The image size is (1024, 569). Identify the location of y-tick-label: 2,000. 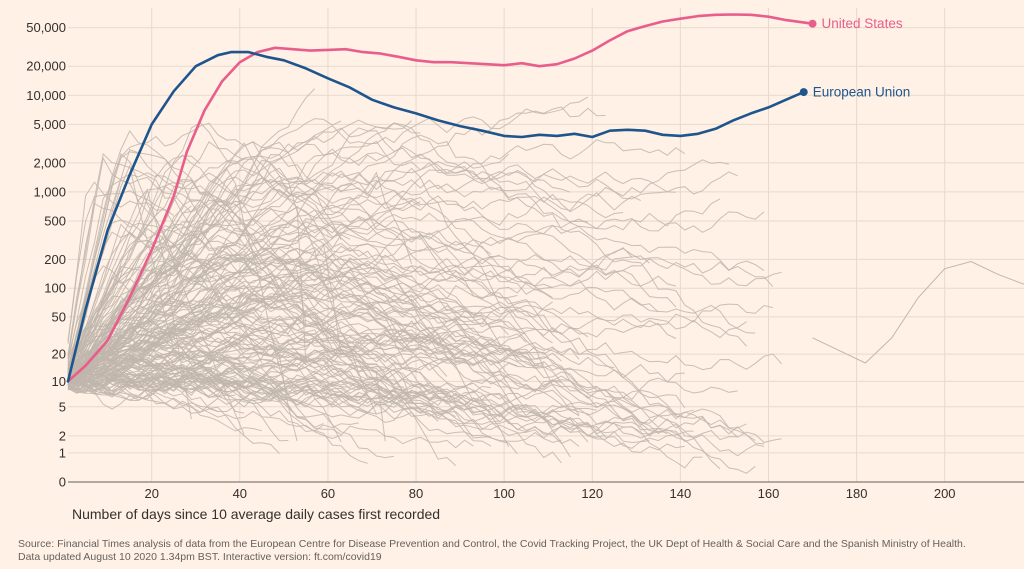
(49, 162).